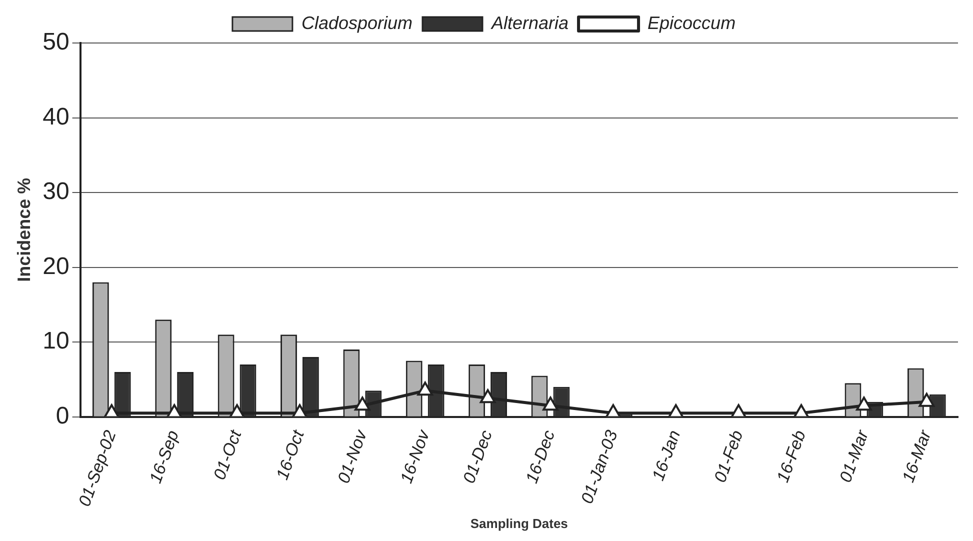 This screenshot has width=973, height=541. Describe the element at coordinates (290, 454) in the screenshot. I see `x-tick-label: 16-Oct` at that location.